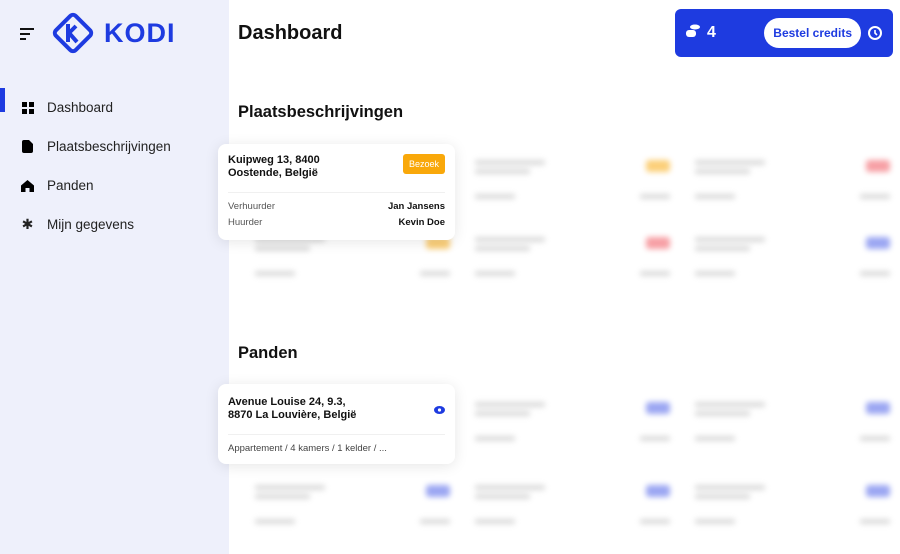  What do you see at coordinates (113, 33) in the screenshot?
I see `logo: KODI` at bounding box center [113, 33].